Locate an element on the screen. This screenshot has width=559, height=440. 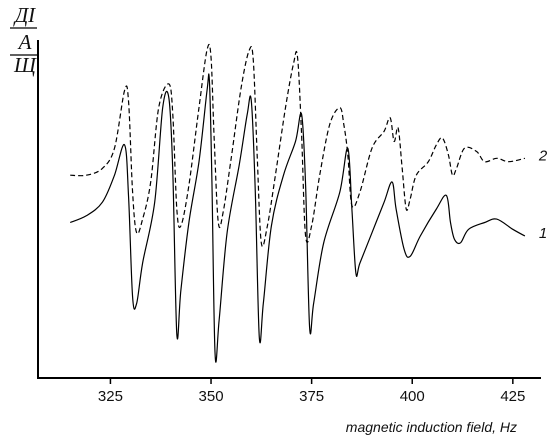
x-tick-label: 425 is located at coordinates (512, 396).